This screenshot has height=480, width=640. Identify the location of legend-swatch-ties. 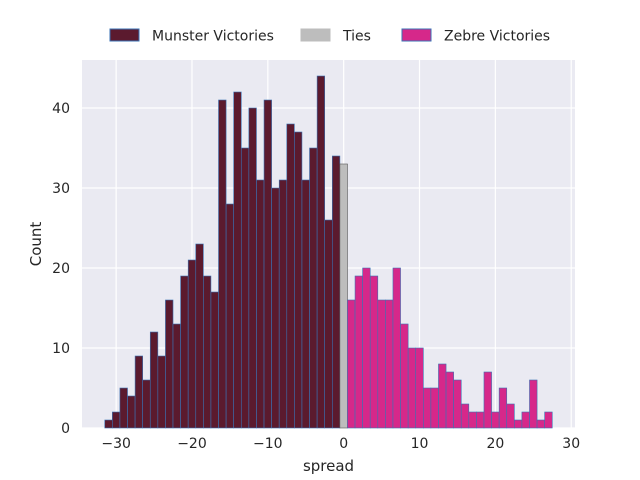
(315, 35).